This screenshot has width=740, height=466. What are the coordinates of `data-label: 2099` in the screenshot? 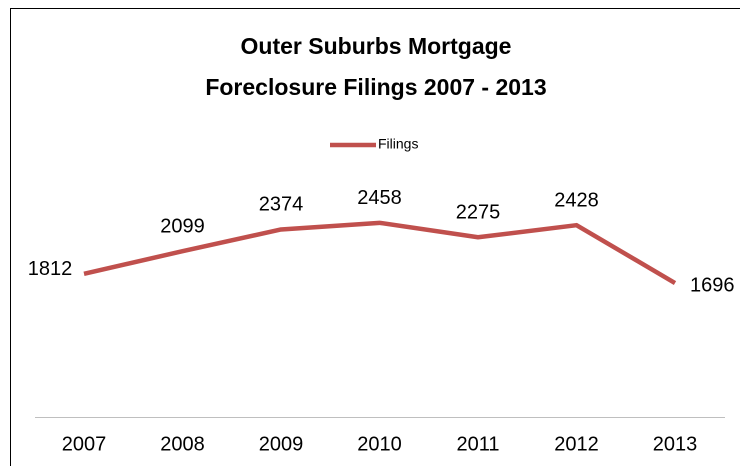 It's located at (182, 226).